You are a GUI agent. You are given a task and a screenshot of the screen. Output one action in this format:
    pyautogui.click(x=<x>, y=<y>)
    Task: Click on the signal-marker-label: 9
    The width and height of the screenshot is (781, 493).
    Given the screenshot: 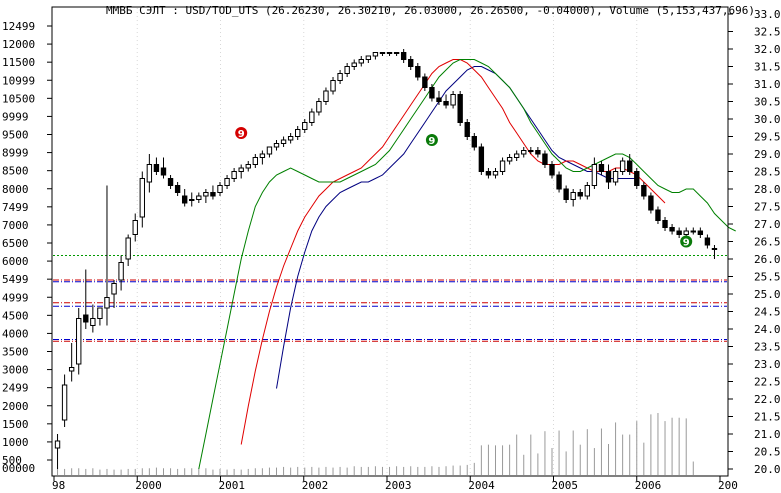 What is the action you would take?
    pyautogui.click(x=431, y=141)
    